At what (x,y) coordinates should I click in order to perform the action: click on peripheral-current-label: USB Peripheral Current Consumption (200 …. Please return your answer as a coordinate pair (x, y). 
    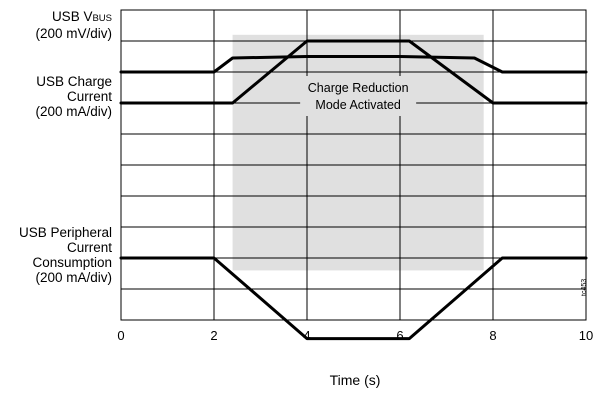
    Looking at the image, I should click on (65, 255).